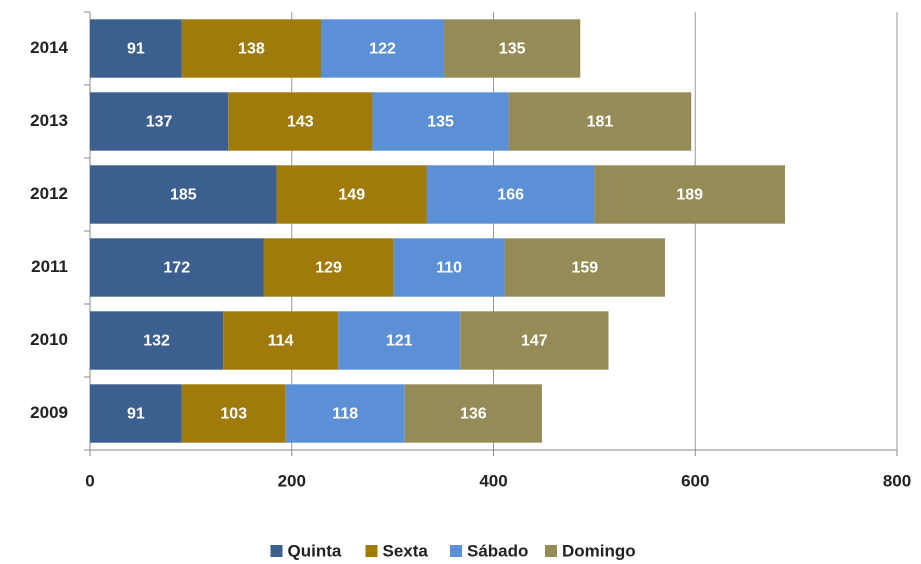 This screenshot has width=921, height=564. I want to click on data-label: 181, so click(600, 122).